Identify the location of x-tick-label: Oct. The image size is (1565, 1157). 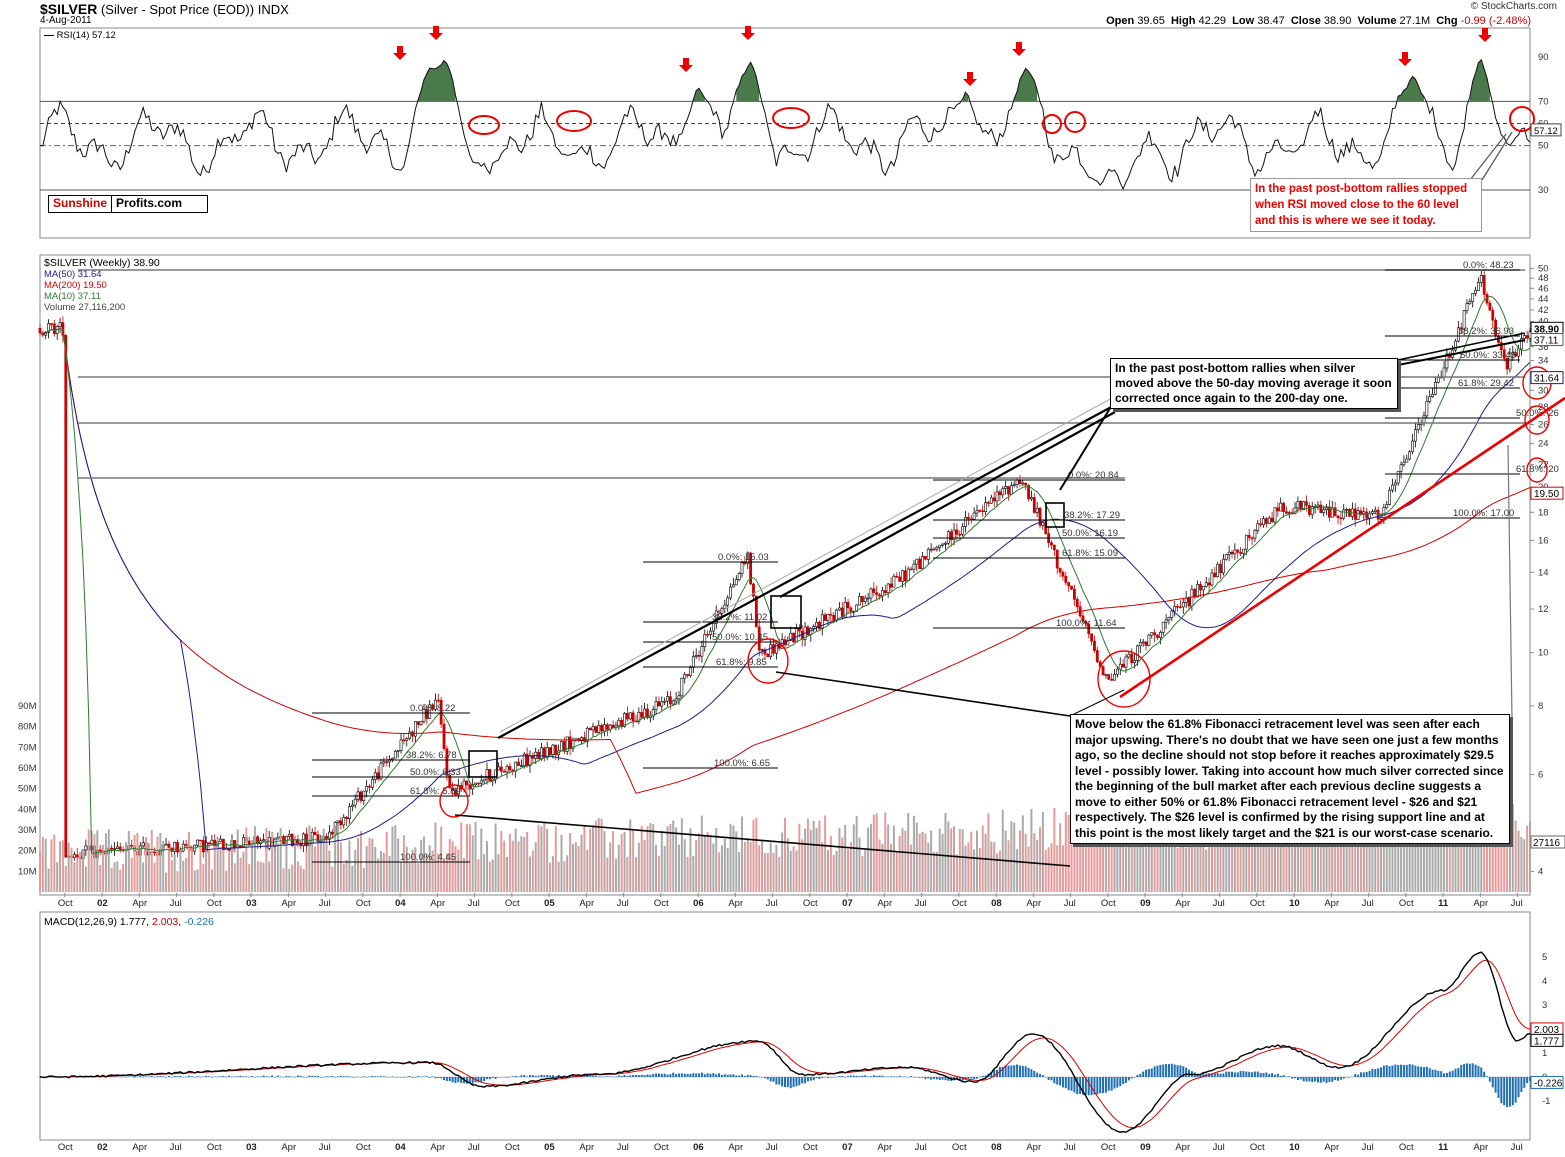
(65, 903).